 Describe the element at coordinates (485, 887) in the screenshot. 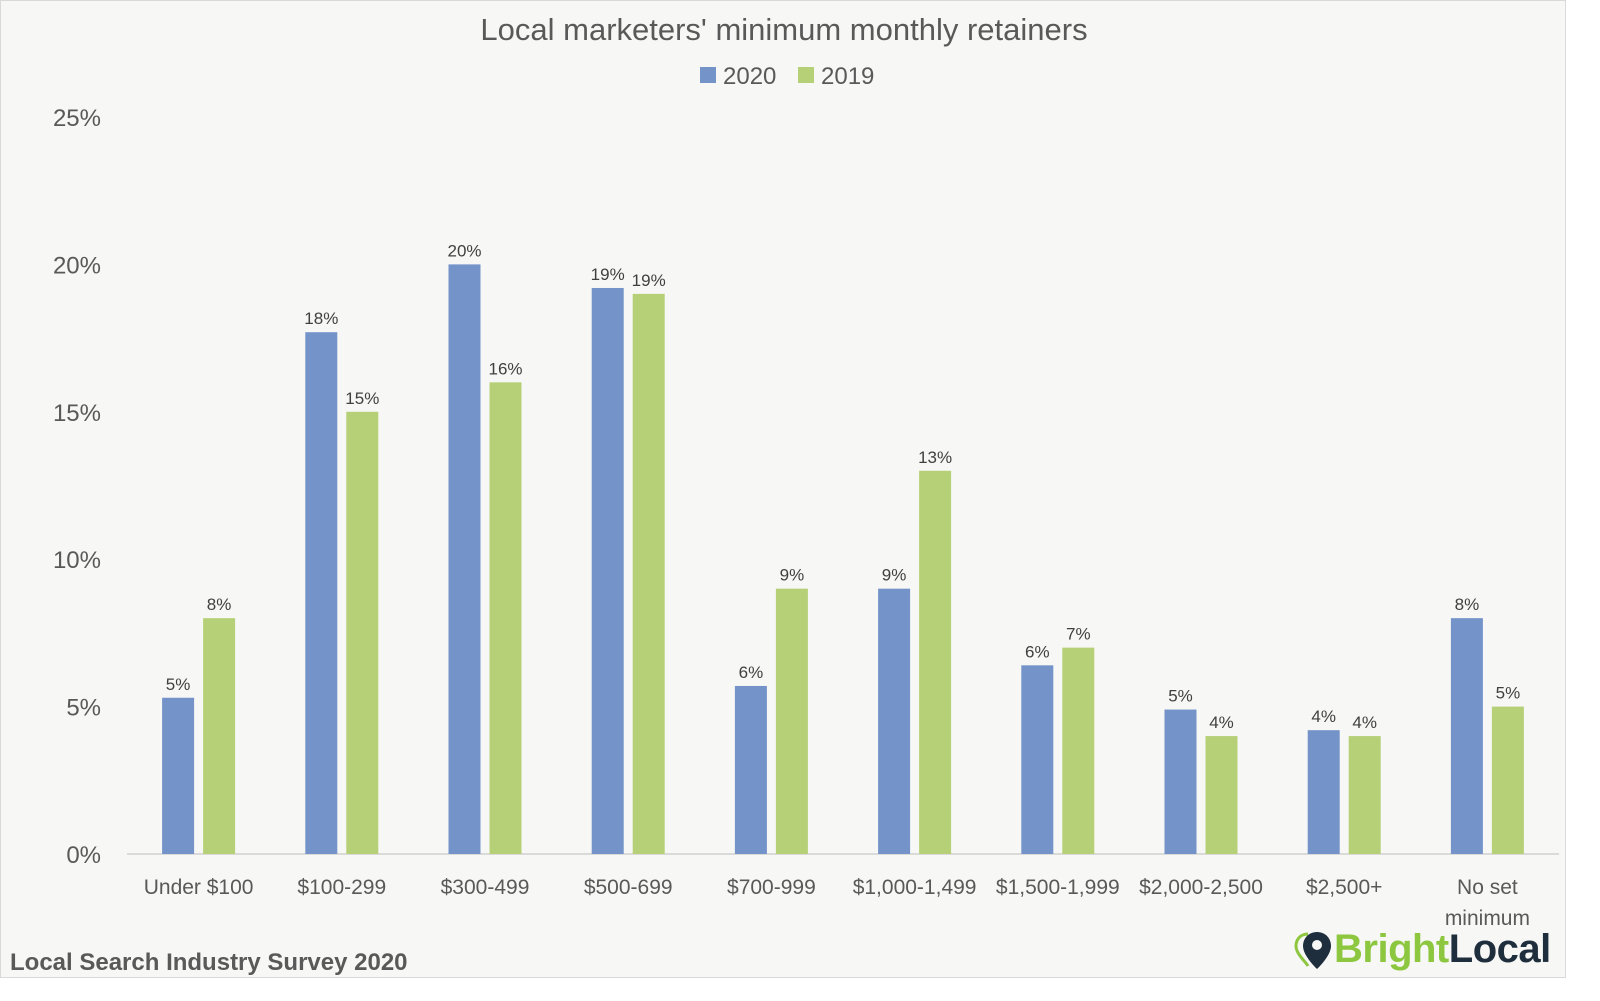

I see `x-tick-label: $300-499` at that location.